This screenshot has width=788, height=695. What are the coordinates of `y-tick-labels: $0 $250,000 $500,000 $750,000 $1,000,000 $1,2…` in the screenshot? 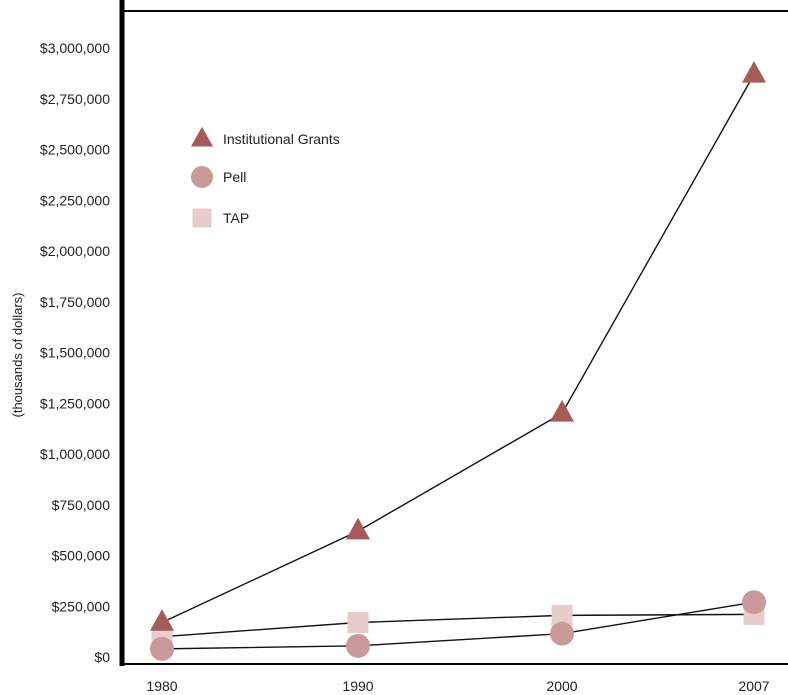 It's located at (75, 352).